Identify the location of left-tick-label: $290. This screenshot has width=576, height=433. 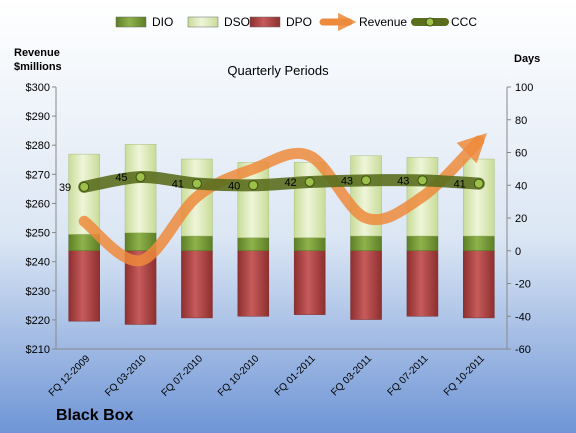
(38, 117).